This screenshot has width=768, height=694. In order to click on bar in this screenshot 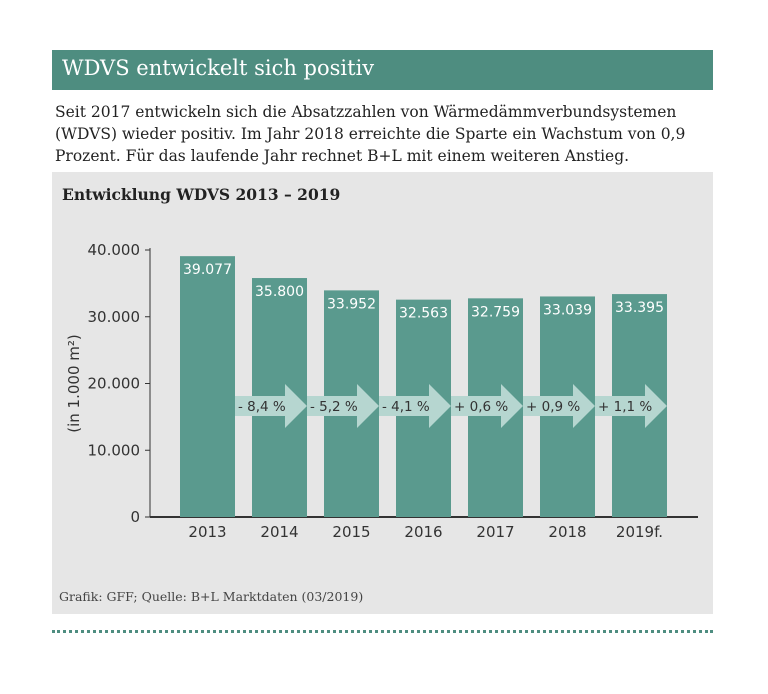, I will do `click(207, 386)`.